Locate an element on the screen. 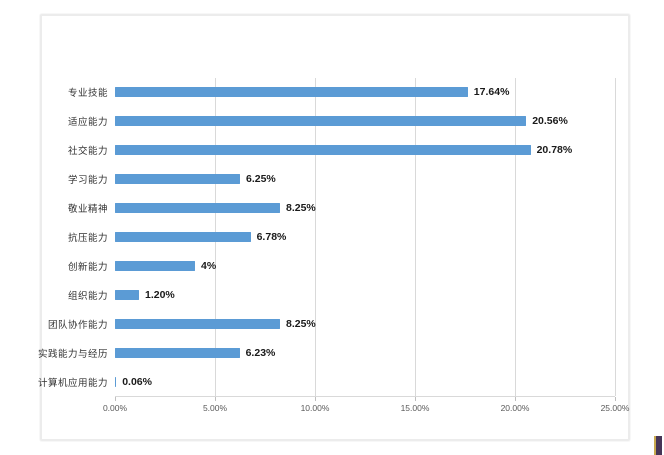 The width and height of the screenshot is (664, 455). chart-row: 专业技能 17.64% is located at coordinates (341, 92).